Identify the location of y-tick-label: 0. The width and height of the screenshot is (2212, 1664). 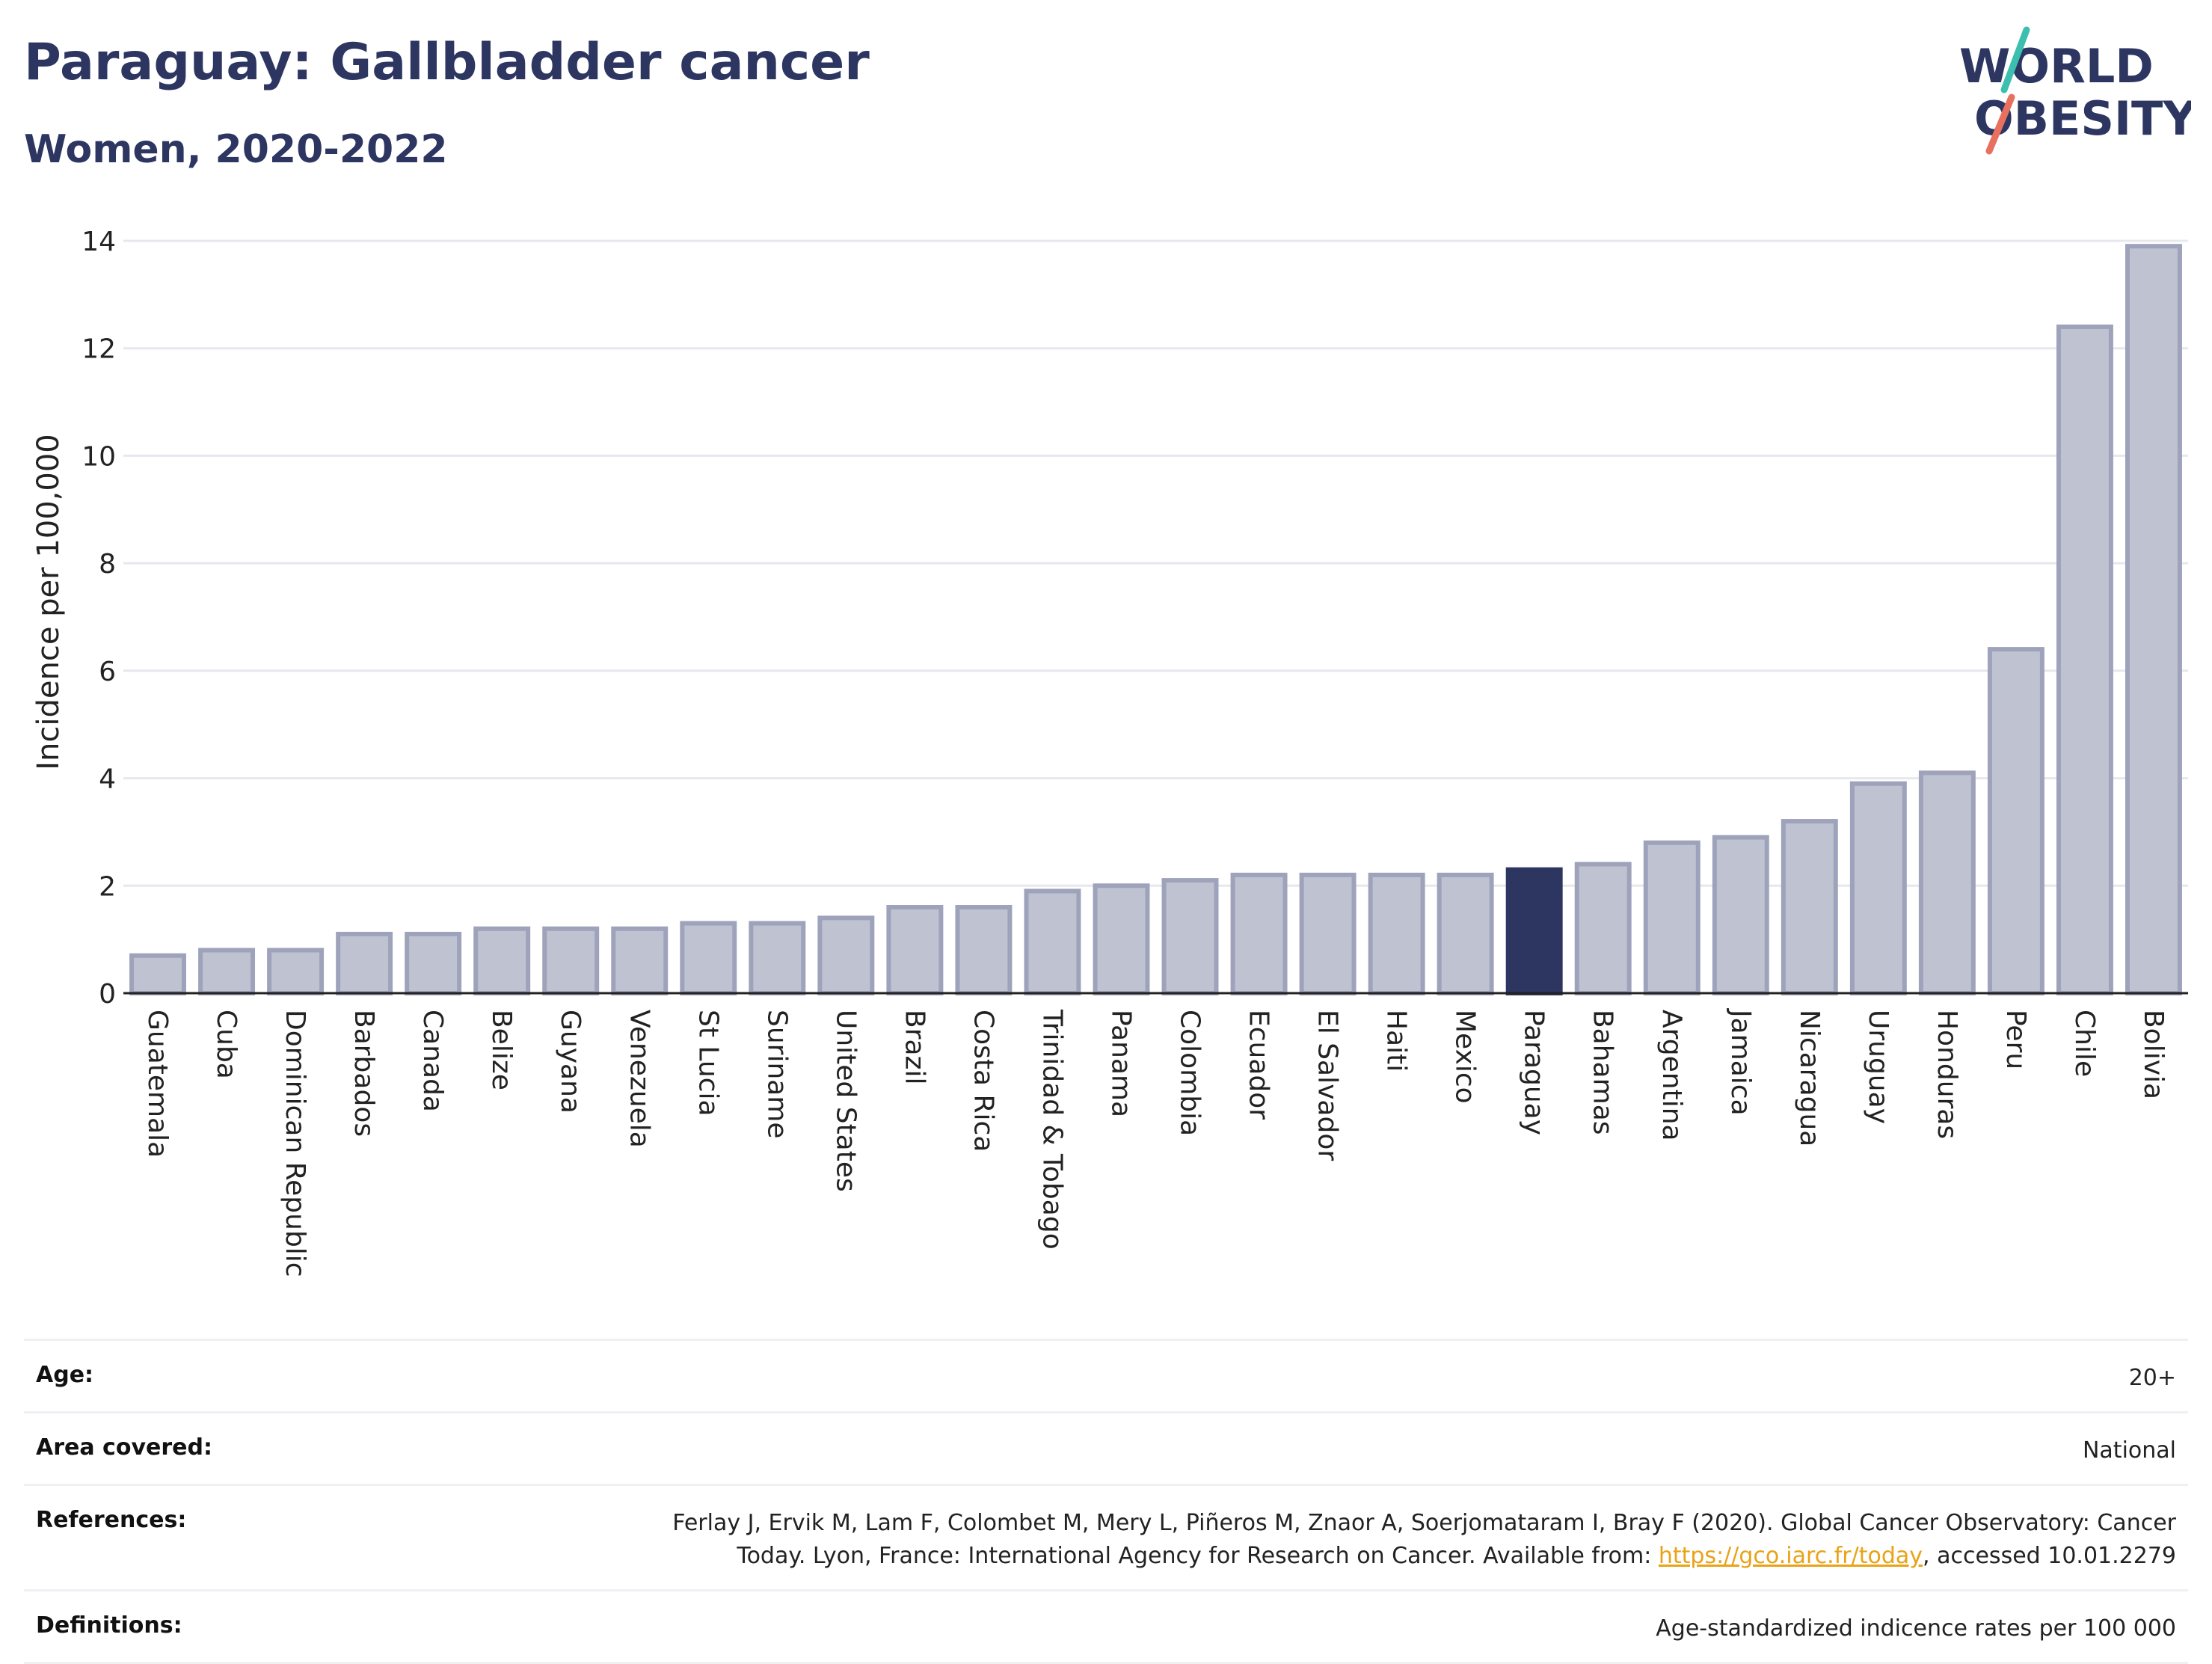
(107, 994).